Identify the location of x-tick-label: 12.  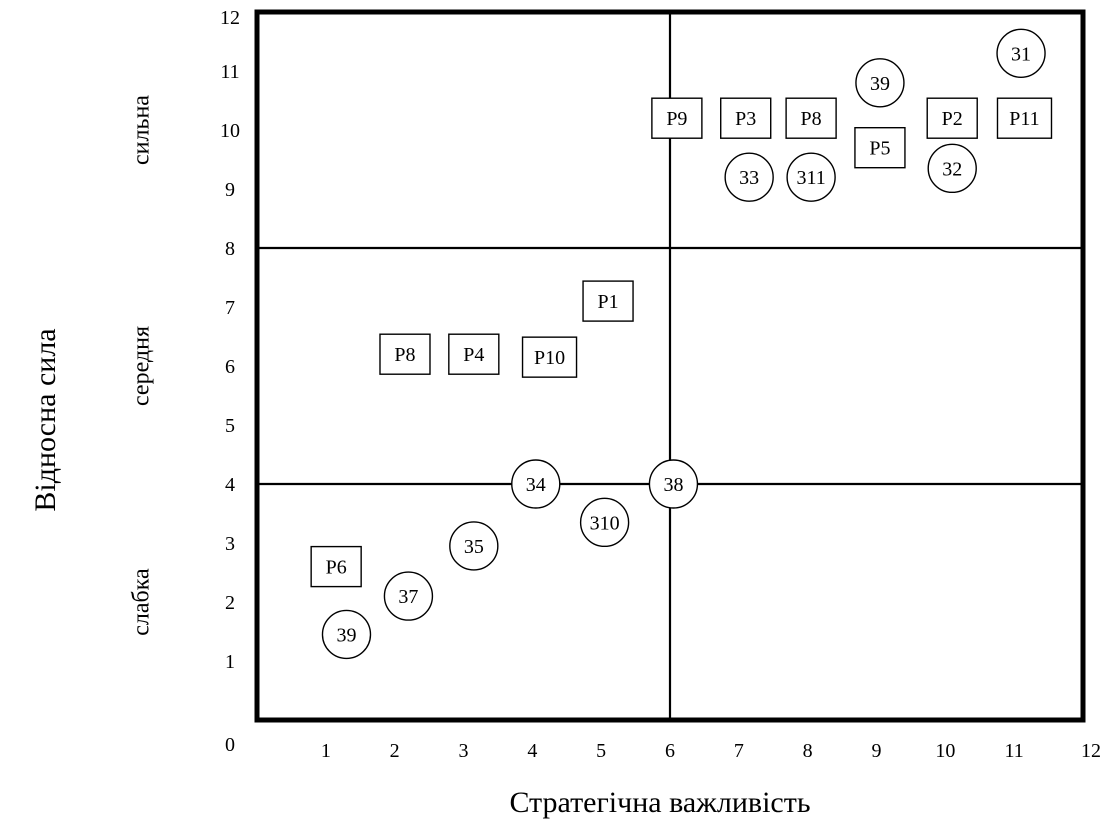
(1091, 751).